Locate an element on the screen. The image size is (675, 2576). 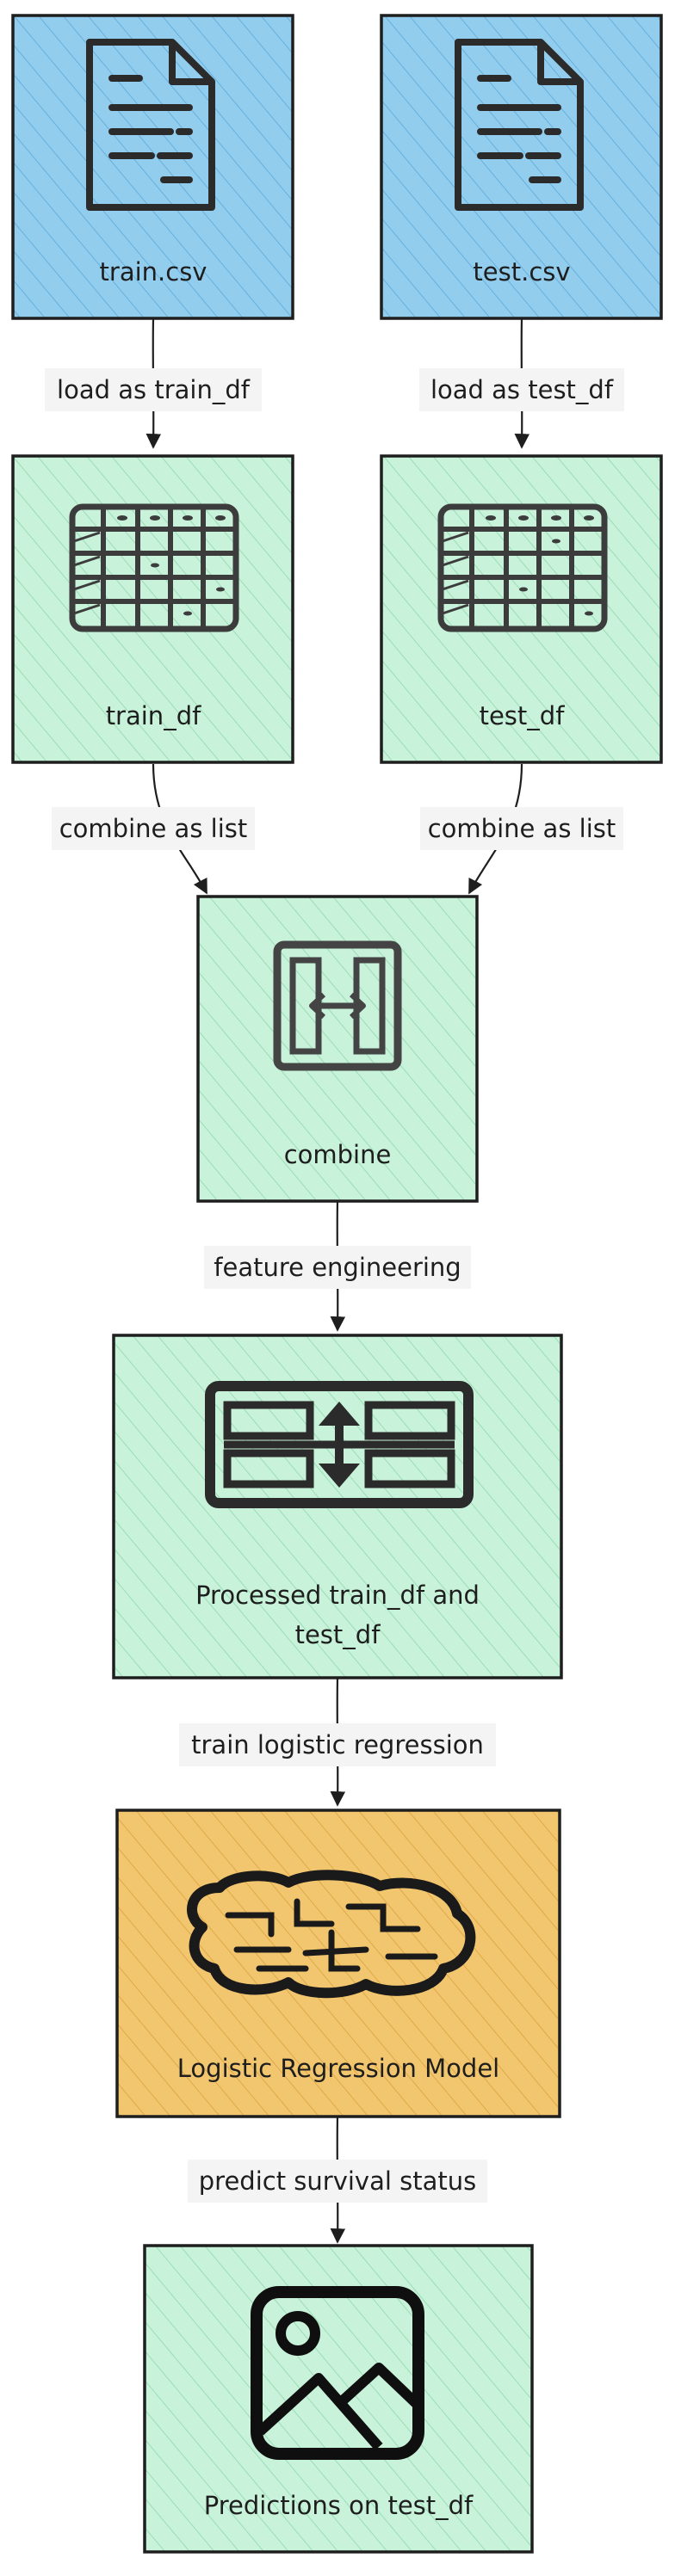
edge-label-combine-test: combine as list is located at coordinates (522, 828).